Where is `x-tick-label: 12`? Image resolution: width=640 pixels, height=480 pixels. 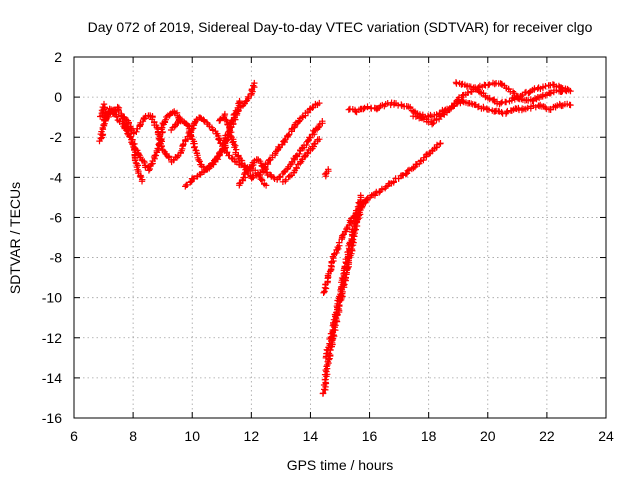
x-tick-label: 12 is located at coordinates (252, 436).